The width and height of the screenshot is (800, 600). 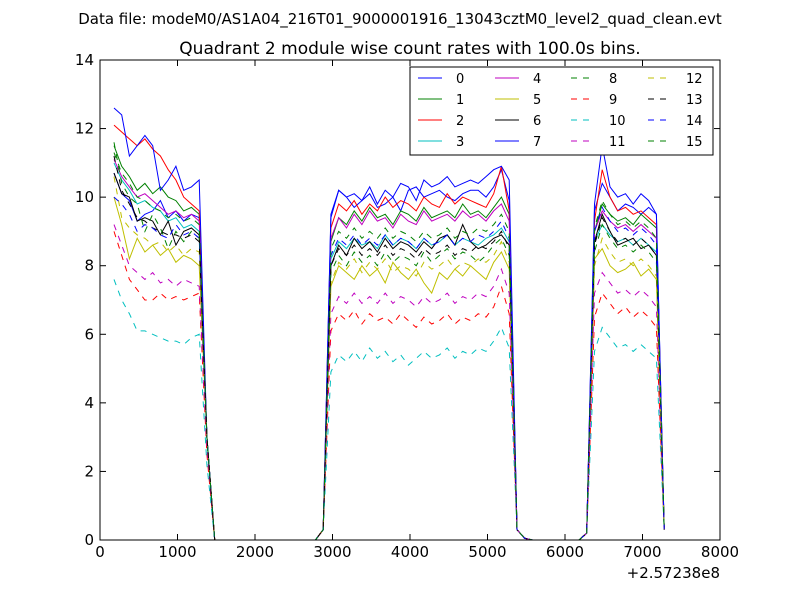 I want to click on x-tick-label: 3000, so click(x=332, y=552).